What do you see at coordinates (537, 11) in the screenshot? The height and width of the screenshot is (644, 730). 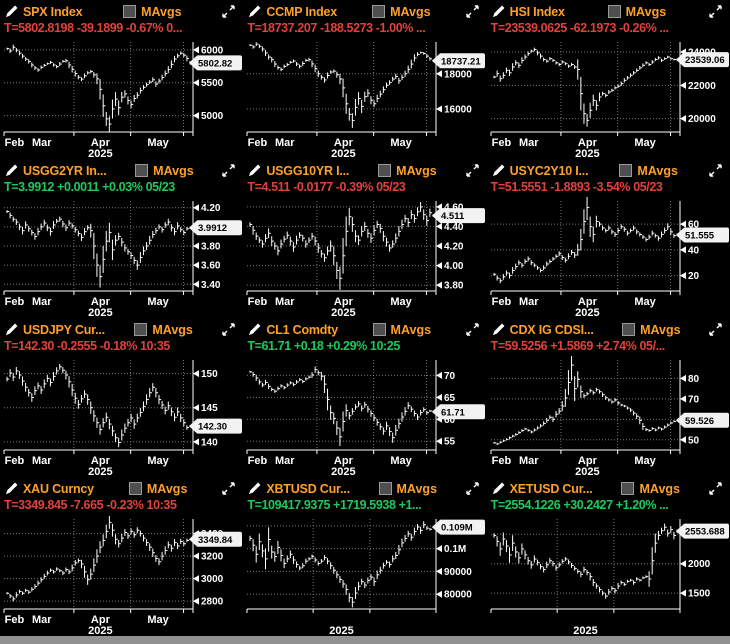 I see `ticker-label: HSI Index` at bounding box center [537, 11].